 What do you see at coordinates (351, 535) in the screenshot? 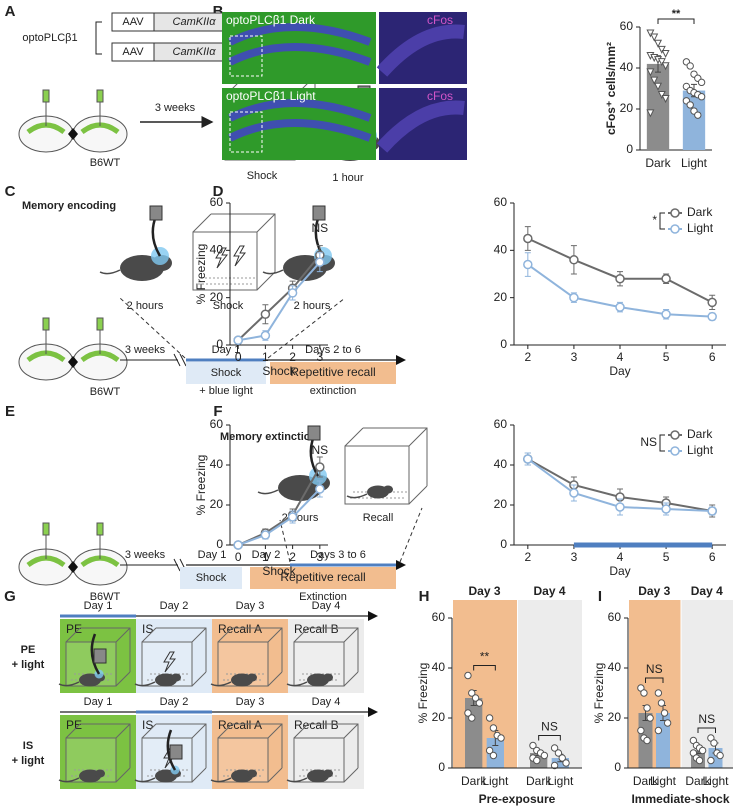
I see `zoom-lines` at bounding box center [351, 535].